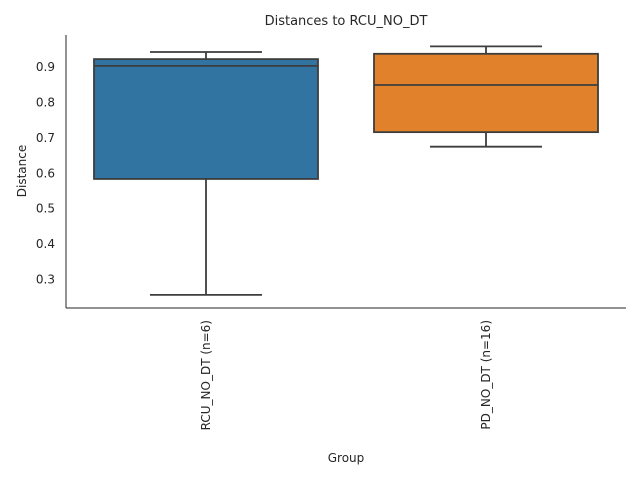 The image size is (640, 480). I want to click on y-axis: 0.3 0.4 0.5 0.6 0.7 0.8 0.9 Distance, so click(41, 171).